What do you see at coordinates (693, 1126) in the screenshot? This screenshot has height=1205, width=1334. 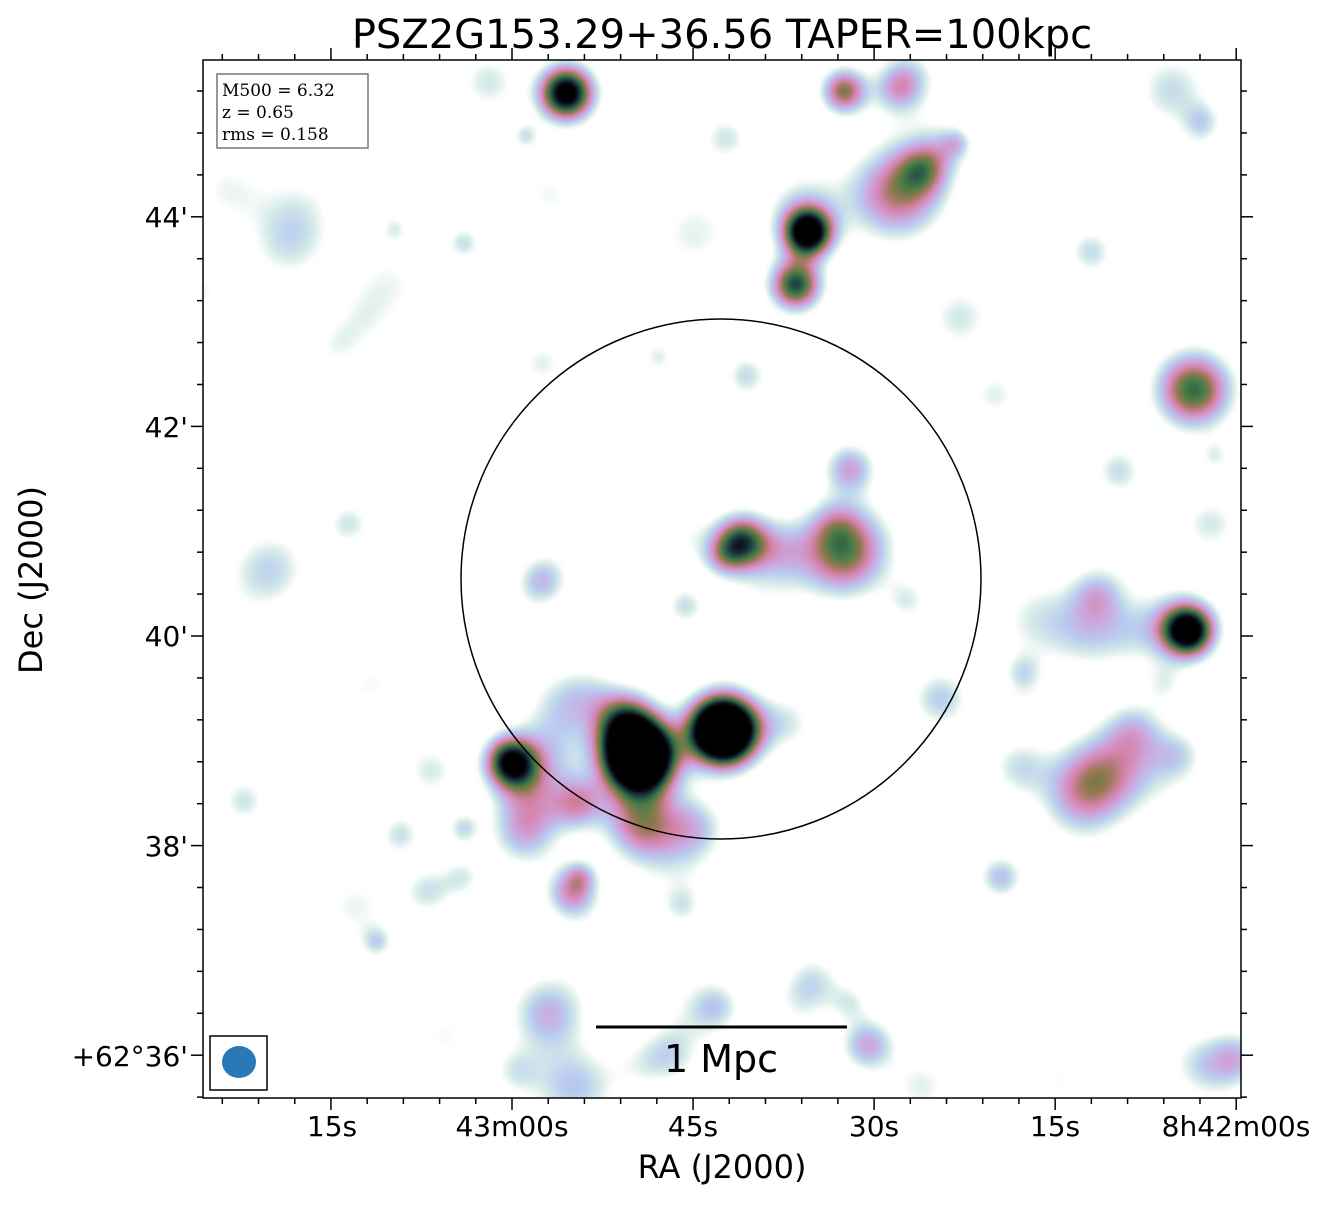 I see `x-tick-label: 45s` at bounding box center [693, 1126].